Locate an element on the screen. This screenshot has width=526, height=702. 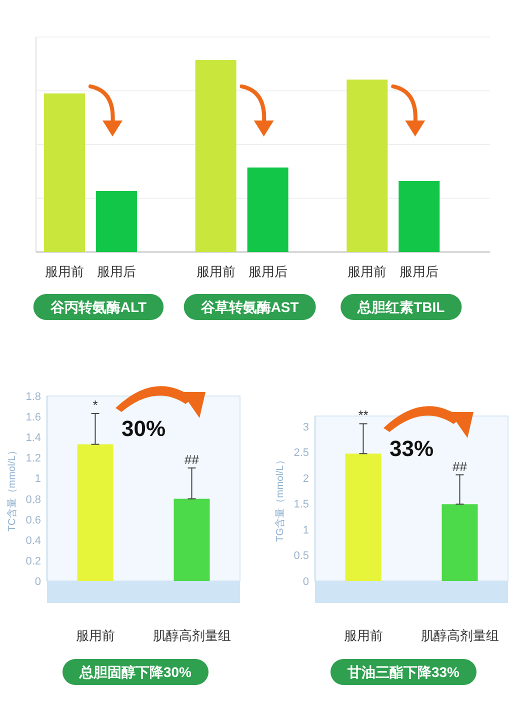
y-tick-label: 1.2 is located at coordinates (33, 458).